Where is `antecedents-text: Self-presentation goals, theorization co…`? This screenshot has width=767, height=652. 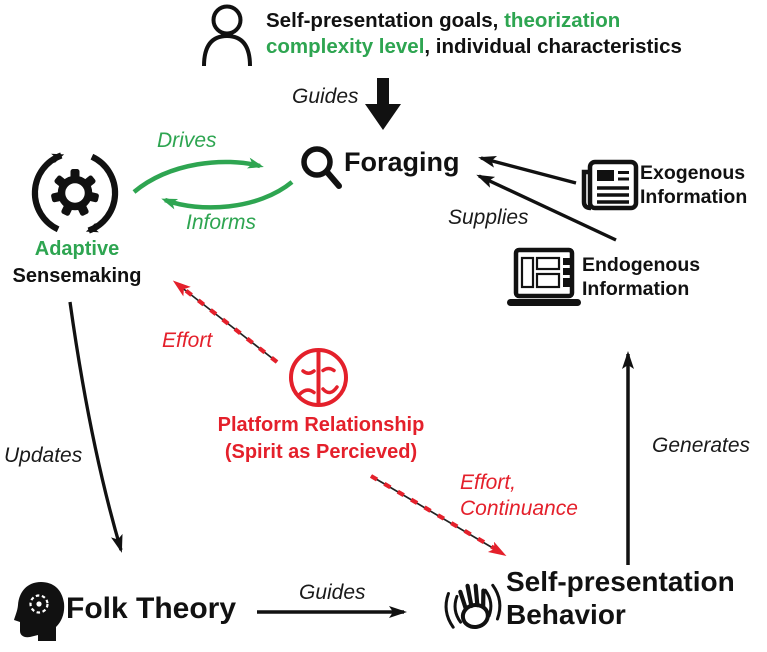
antecedents-text: Self-presentation goals, theorization co… is located at coordinates (474, 34).